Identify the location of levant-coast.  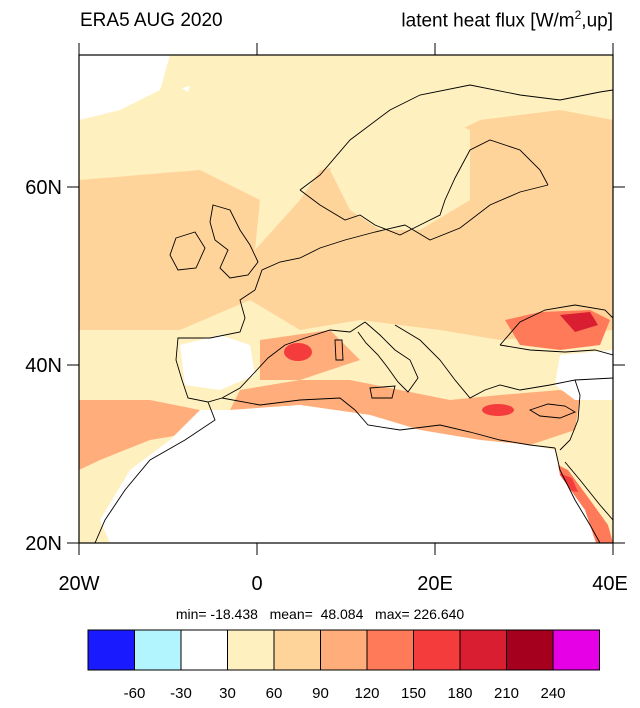
(570, 415).